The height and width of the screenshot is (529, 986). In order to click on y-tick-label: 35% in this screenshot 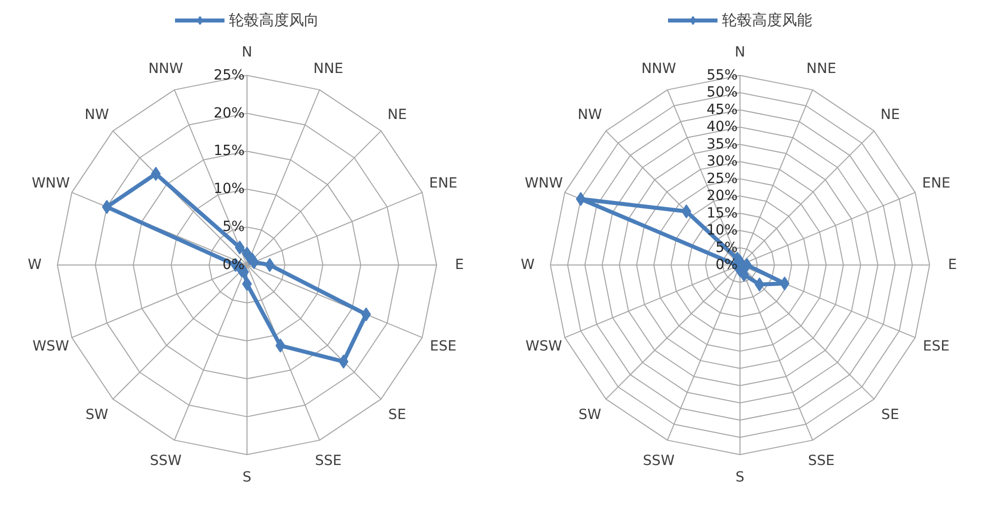, I will do `click(722, 144)`.